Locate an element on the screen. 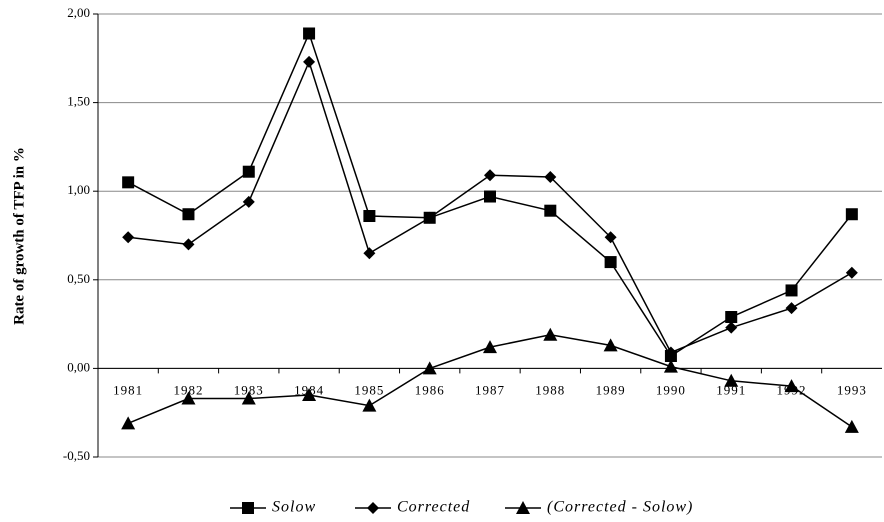 This screenshot has width=884, height=522. y-tick-label: 2,00 is located at coordinates (78, 12).